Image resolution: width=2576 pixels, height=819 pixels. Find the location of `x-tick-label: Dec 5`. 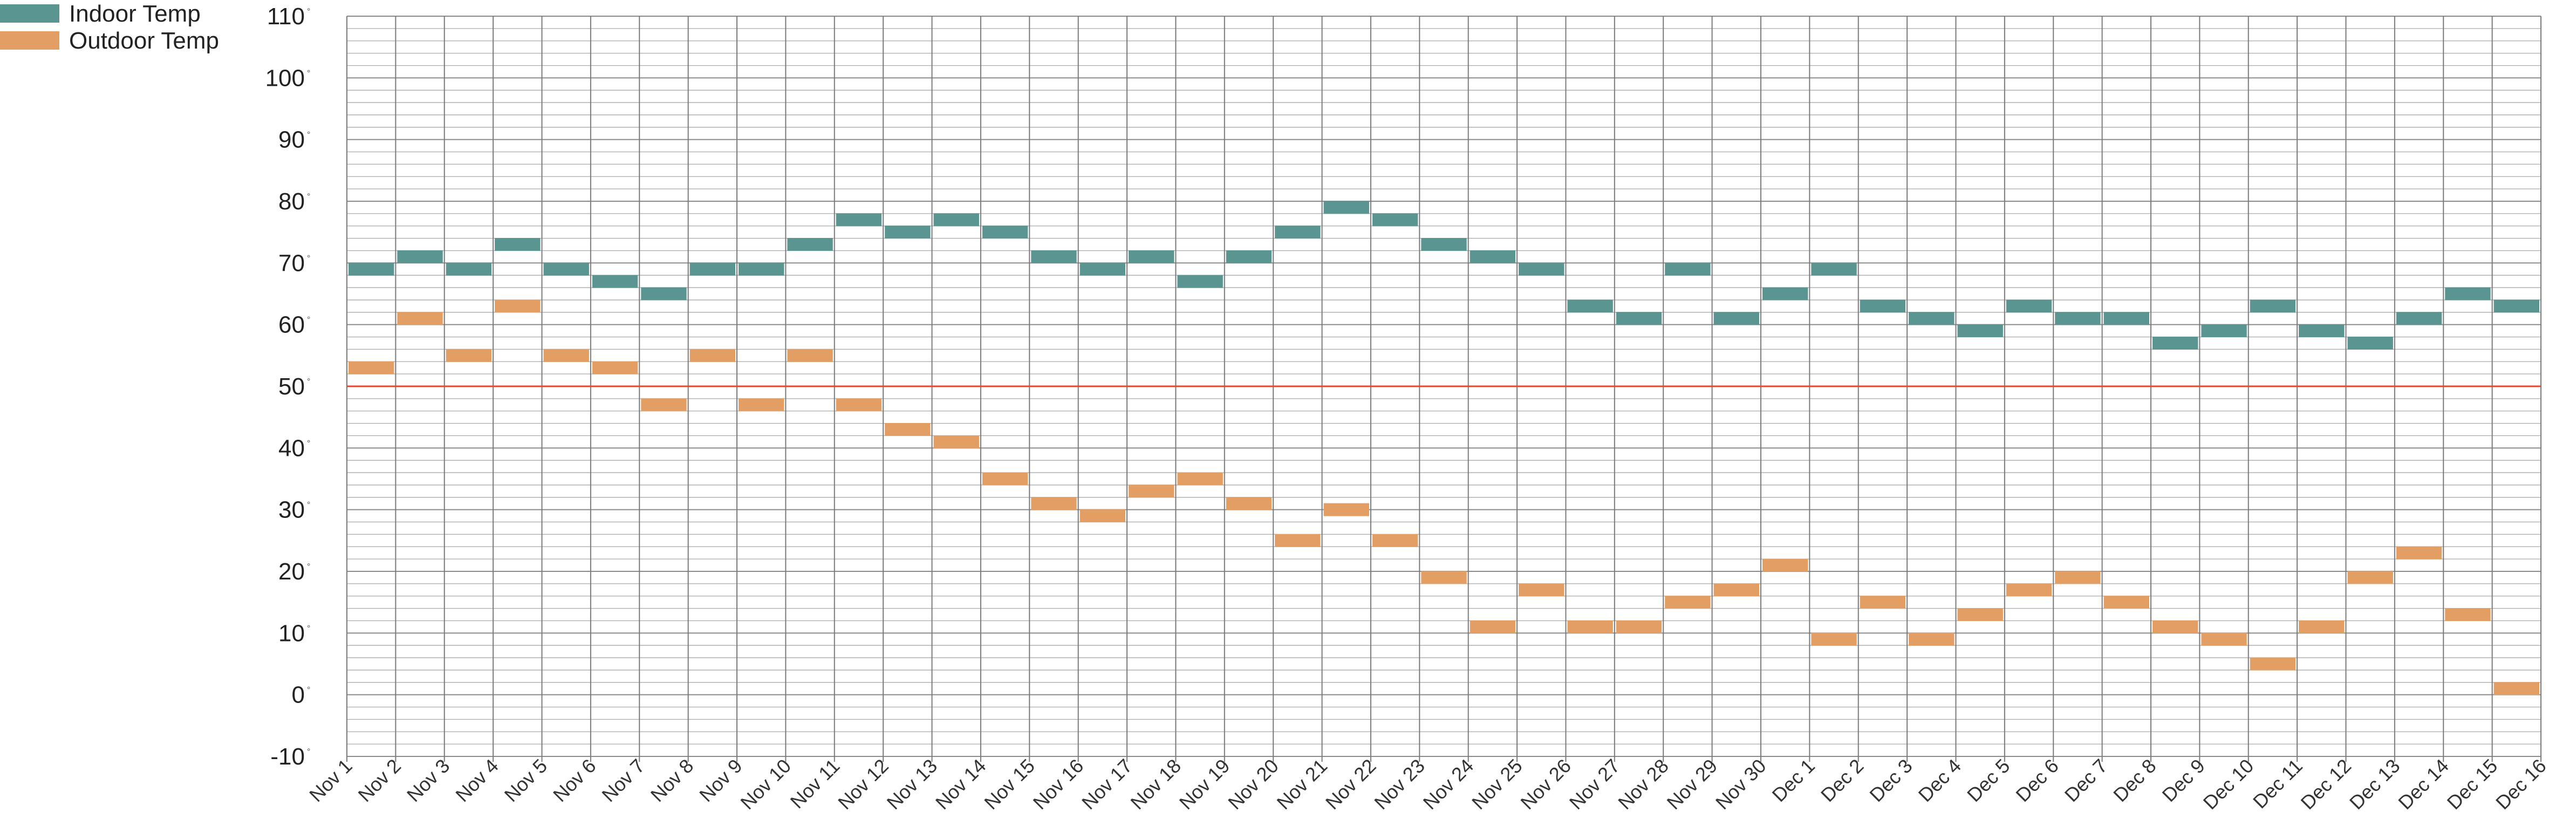

x-tick-label: Dec 5 is located at coordinates (1988, 780).